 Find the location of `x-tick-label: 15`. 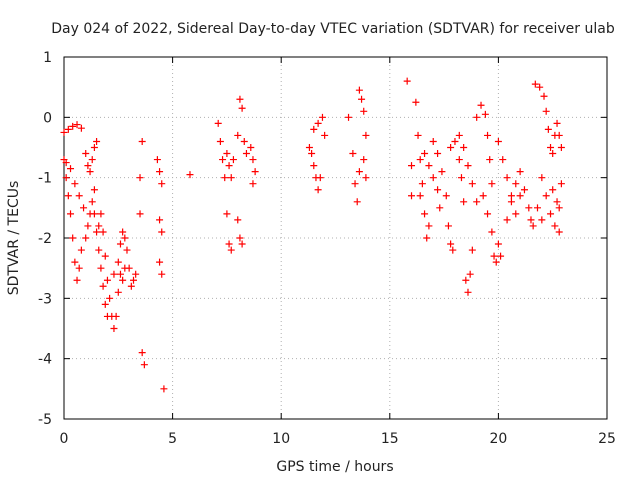

x-tick-label: 15 is located at coordinates (390, 439).